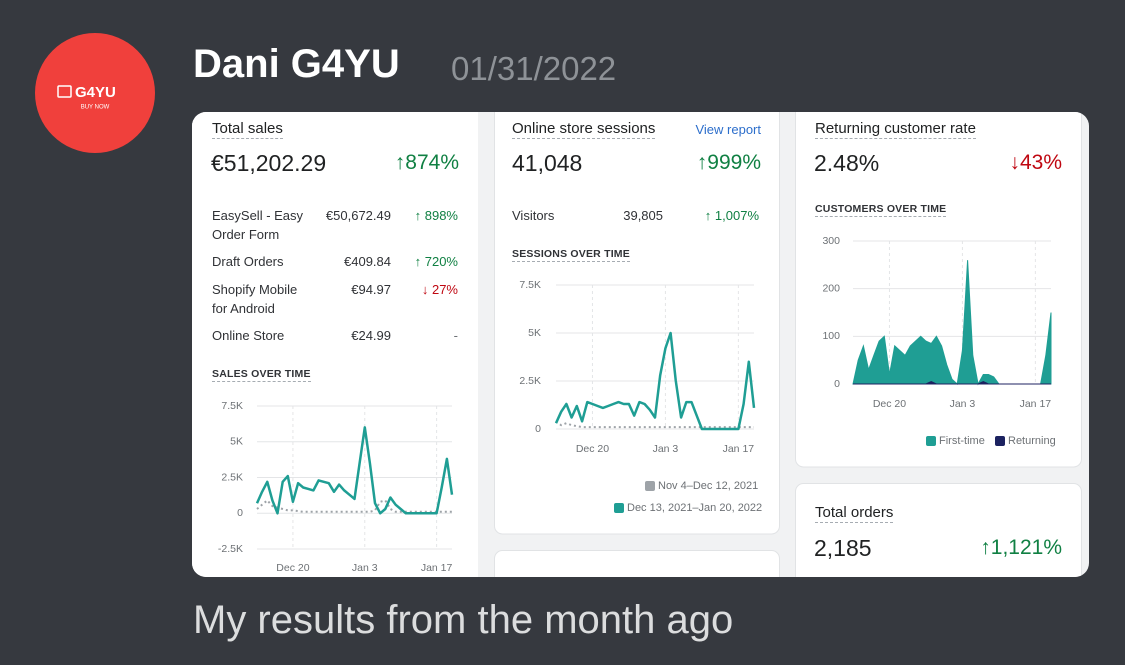  Describe the element at coordinates (358, 215) in the screenshot. I see `row-amount: €50,672.49` at that location.